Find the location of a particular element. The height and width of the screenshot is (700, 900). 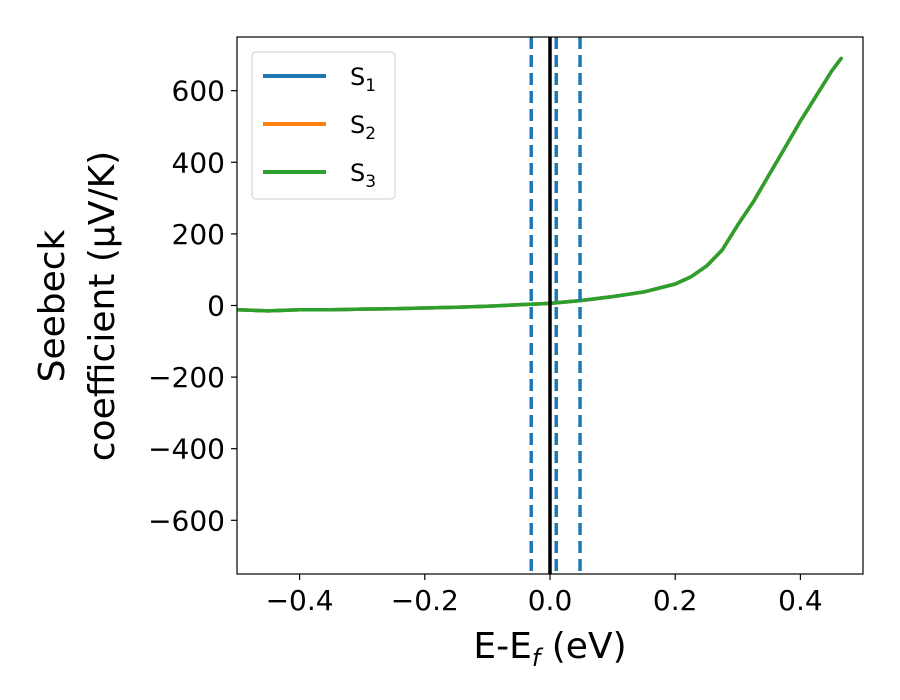

y-tick-label: 400 is located at coordinates (198, 162).